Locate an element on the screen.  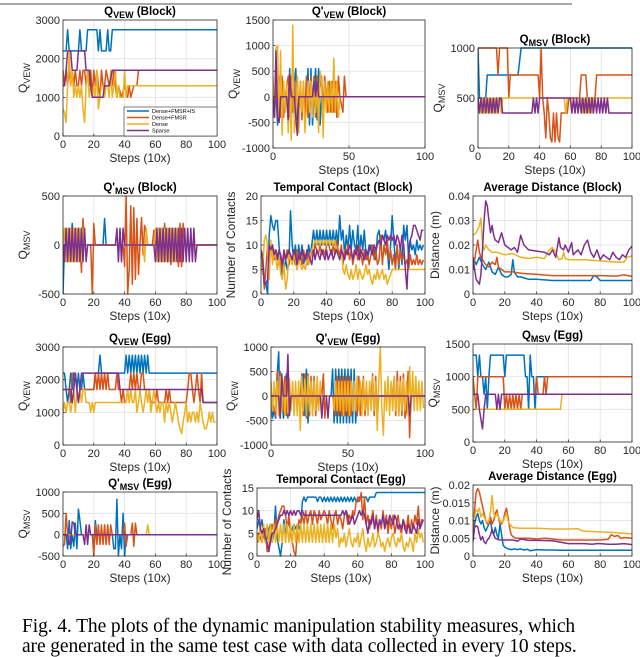
y-tick-label: 5 is located at coordinates (251, 534).